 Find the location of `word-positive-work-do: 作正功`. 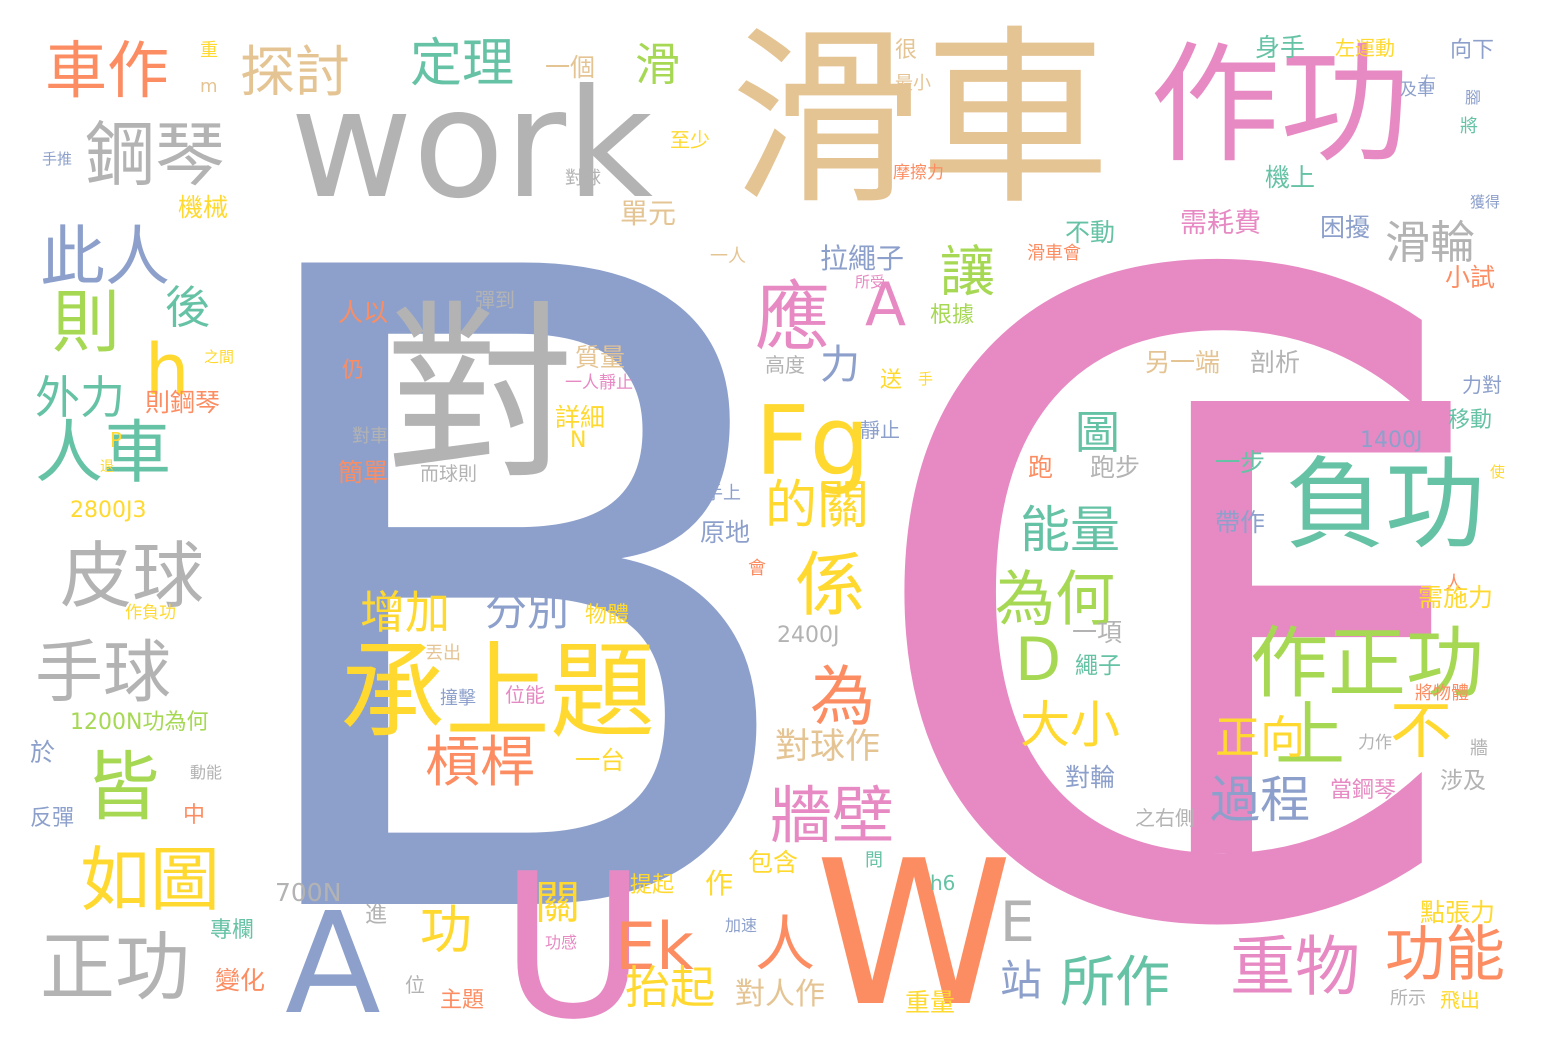

word-positive-work-do: 作正功 is located at coordinates (1367, 664).